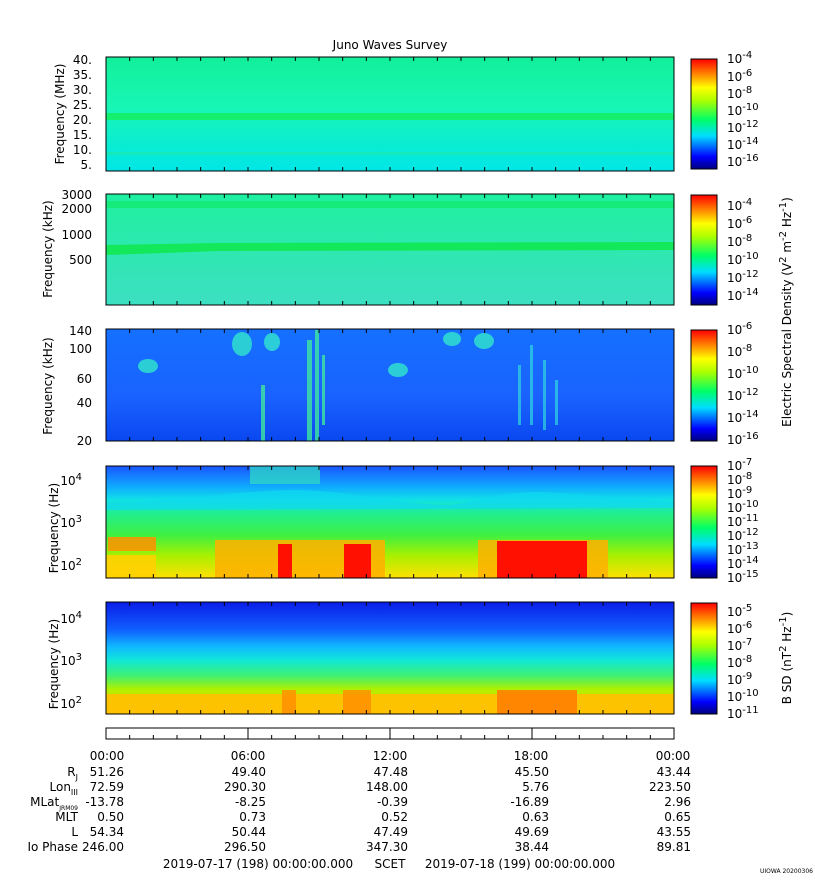  I want to click on ephemeris-value: 72.59, so click(107, 787).